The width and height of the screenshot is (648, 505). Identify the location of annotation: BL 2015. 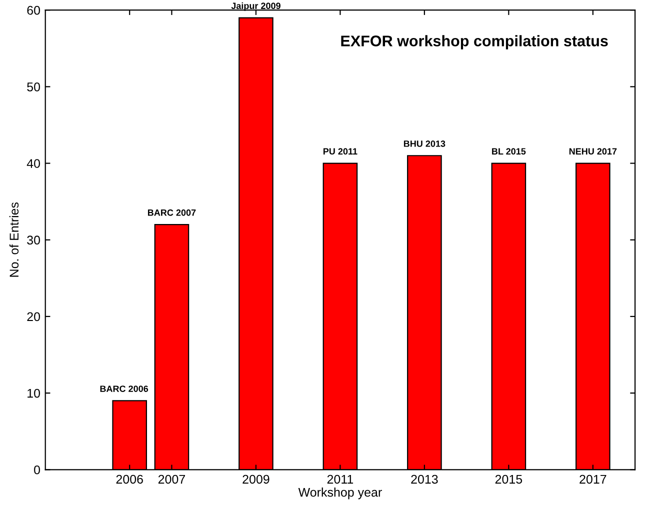
(509, 151).